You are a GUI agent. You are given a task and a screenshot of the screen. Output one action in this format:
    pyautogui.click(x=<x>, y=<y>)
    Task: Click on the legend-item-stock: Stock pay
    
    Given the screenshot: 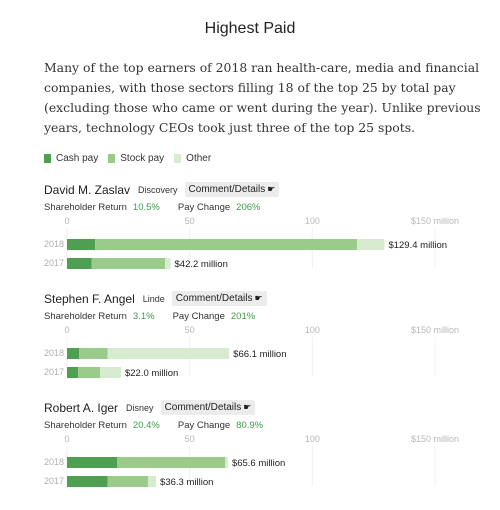 What is the action you would take?
    pyautogui.click(x=136, y=158)
    